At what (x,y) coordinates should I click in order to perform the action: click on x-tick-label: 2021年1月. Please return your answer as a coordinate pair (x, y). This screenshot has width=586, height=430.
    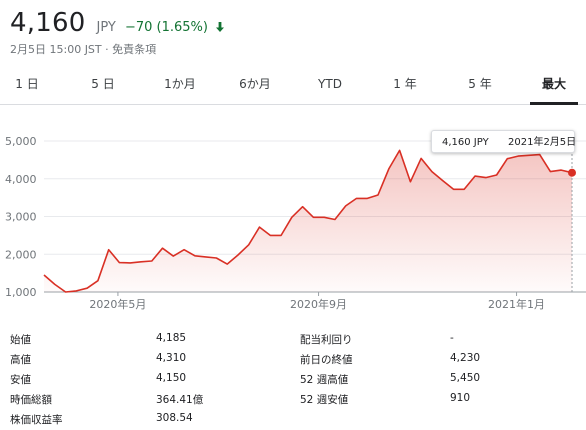
    Looking at the image, I should click on (516, 304).